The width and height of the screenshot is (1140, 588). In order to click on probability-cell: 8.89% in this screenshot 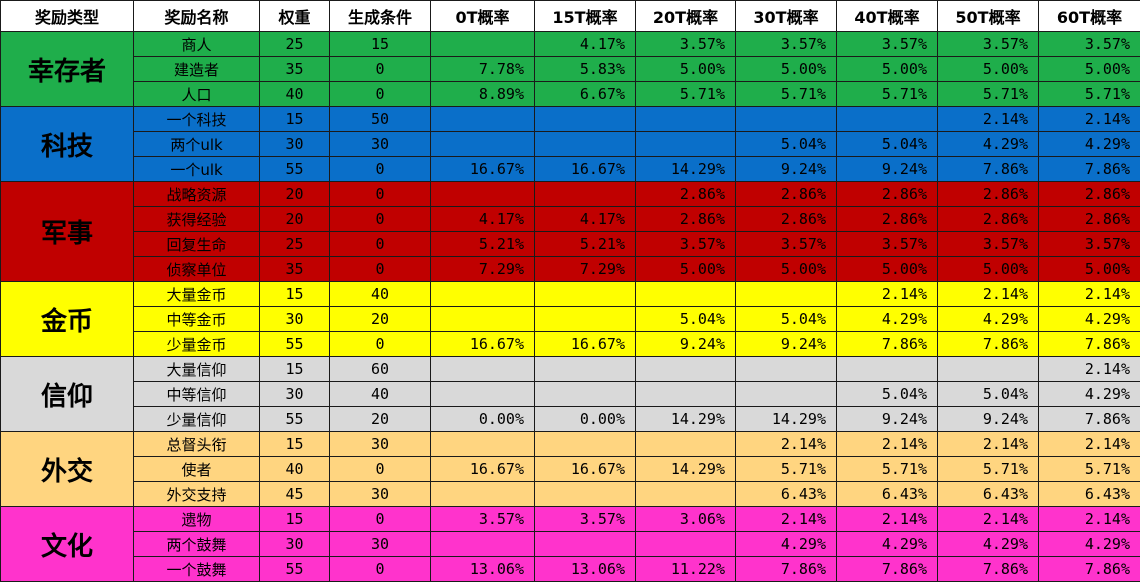, I will do `click(482, 94)`.